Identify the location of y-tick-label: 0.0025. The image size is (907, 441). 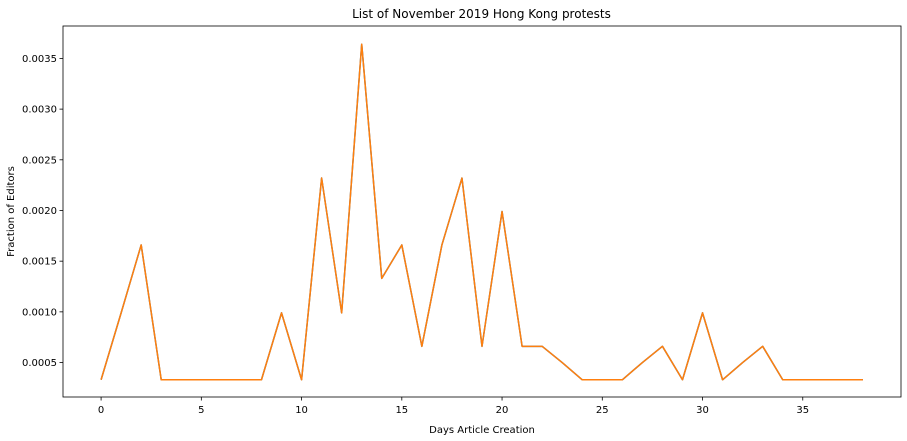
(39, 160).